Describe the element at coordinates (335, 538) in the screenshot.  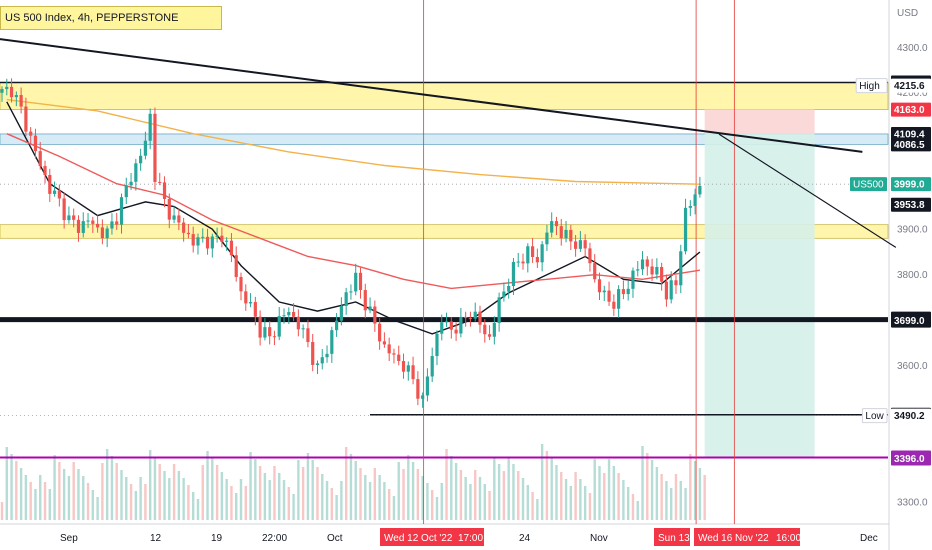
I see `time-tick-label: Oct` at that location.